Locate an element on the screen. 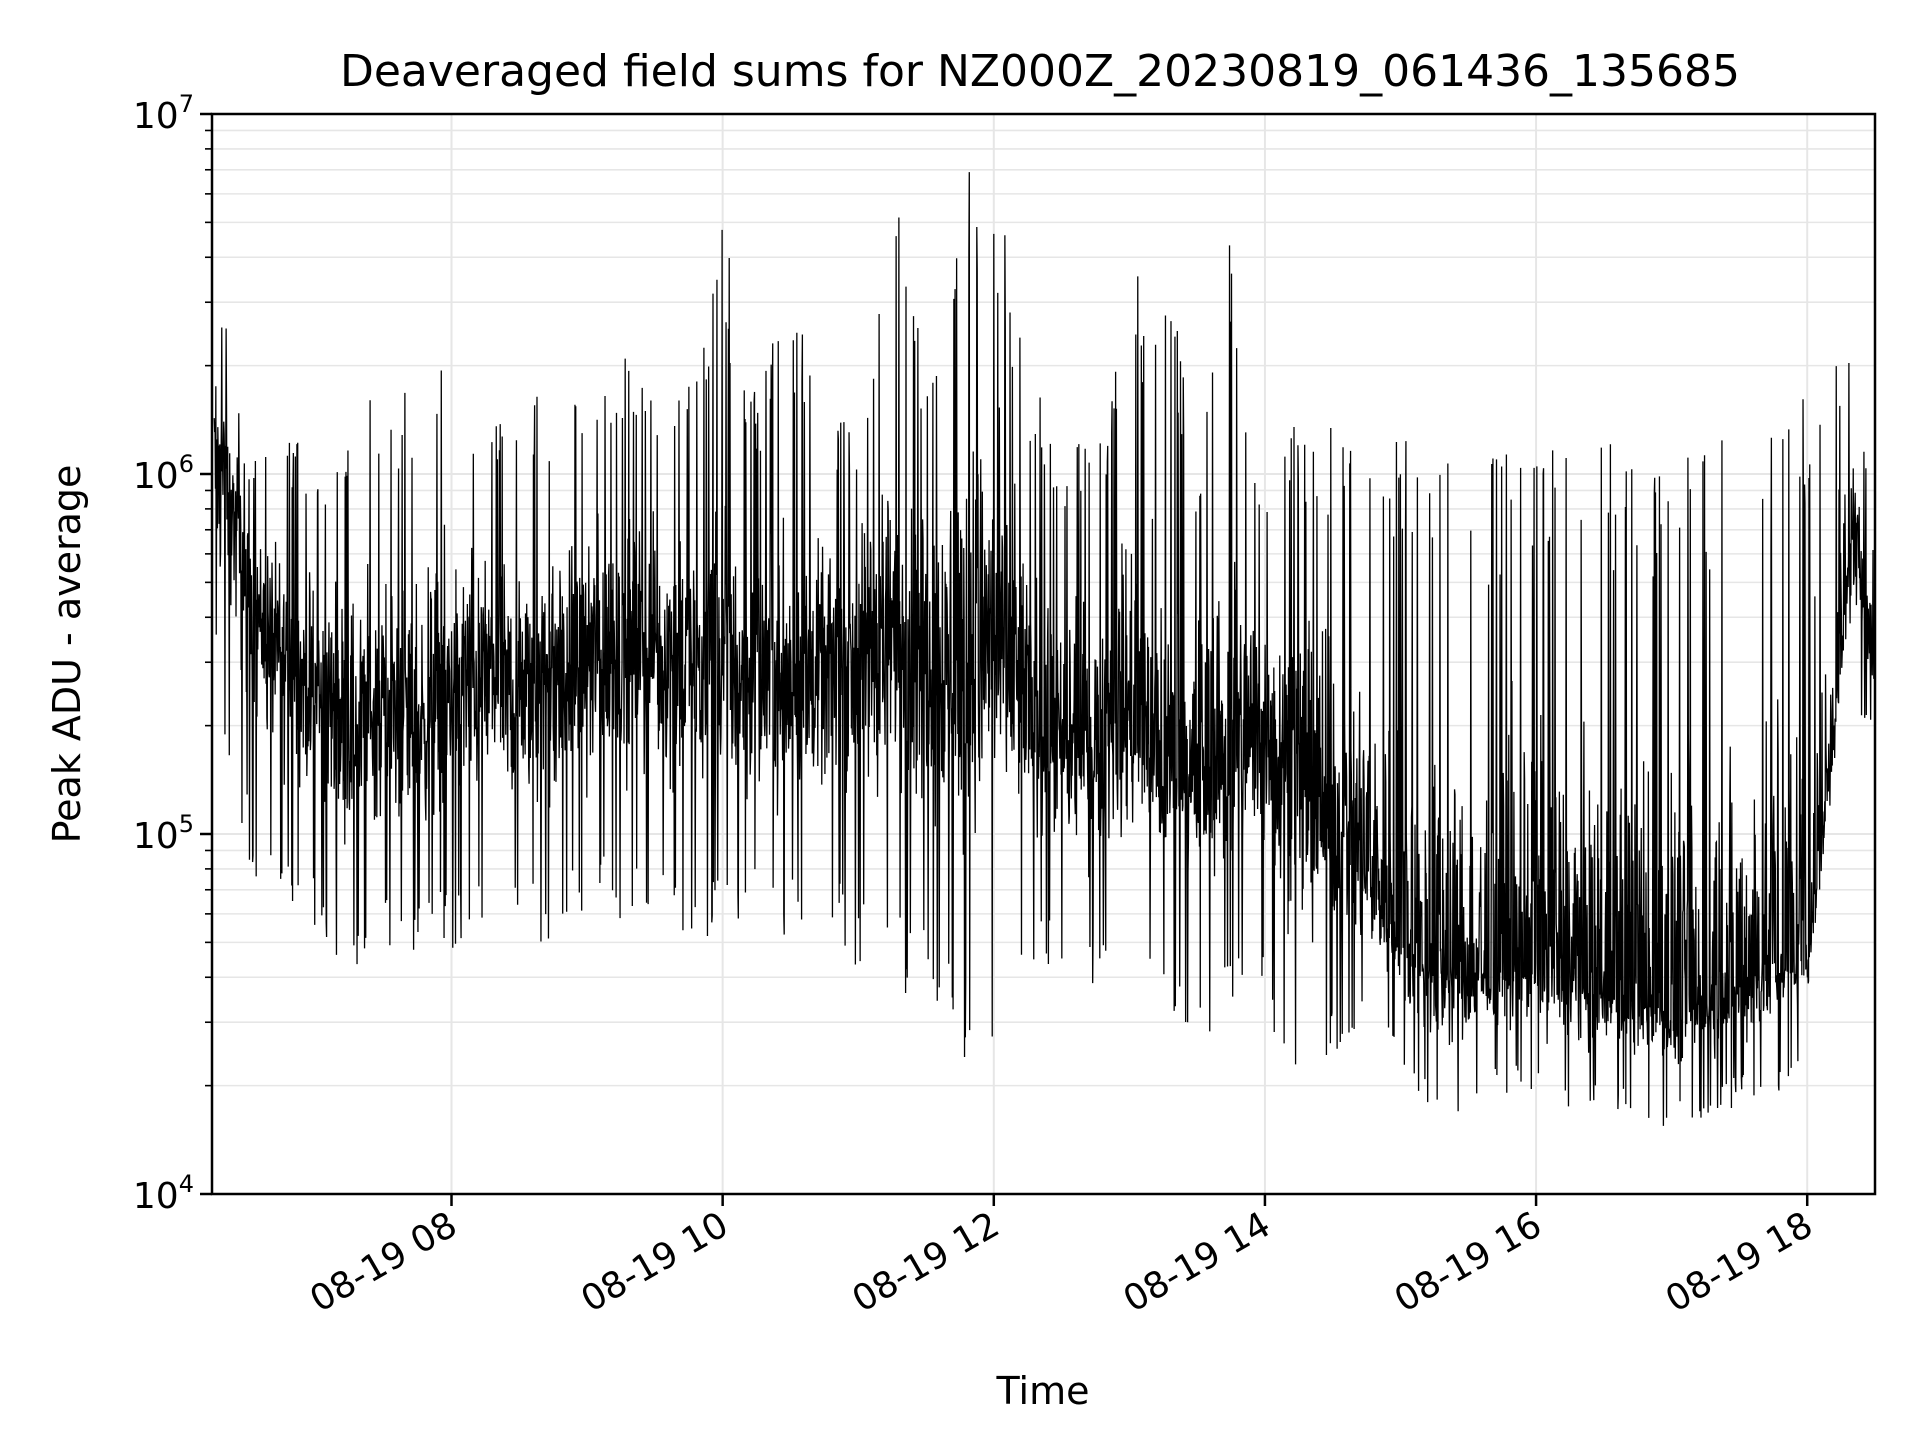  y-axis-label: Peak ADU - average is located at coordinates (67, 654).